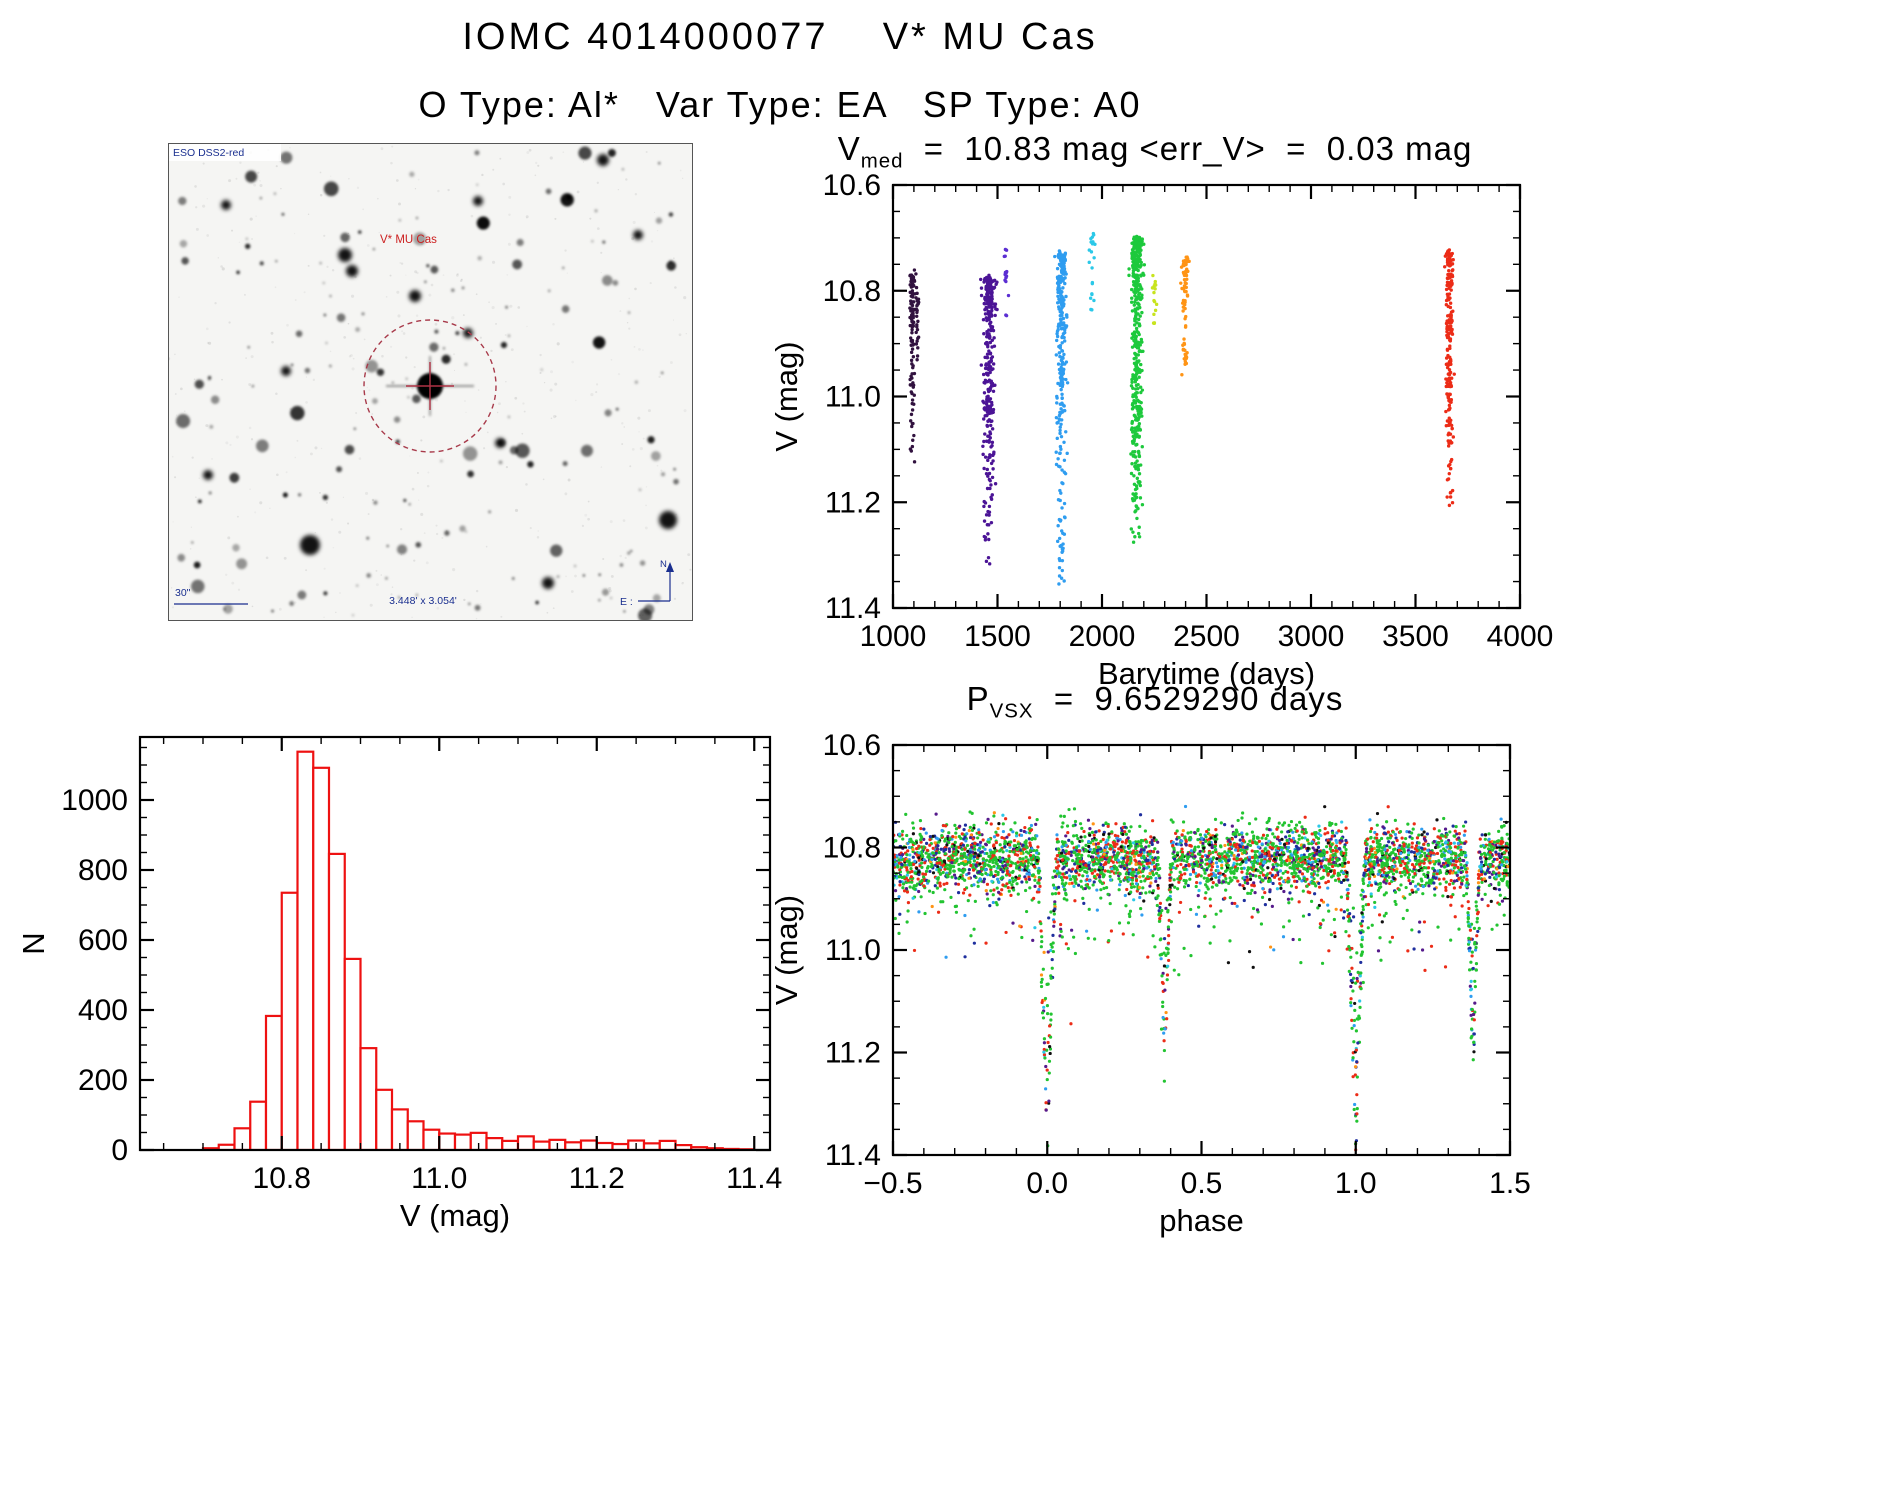  I want to click on x-tick-label: 10.8, so click(282, 1178).